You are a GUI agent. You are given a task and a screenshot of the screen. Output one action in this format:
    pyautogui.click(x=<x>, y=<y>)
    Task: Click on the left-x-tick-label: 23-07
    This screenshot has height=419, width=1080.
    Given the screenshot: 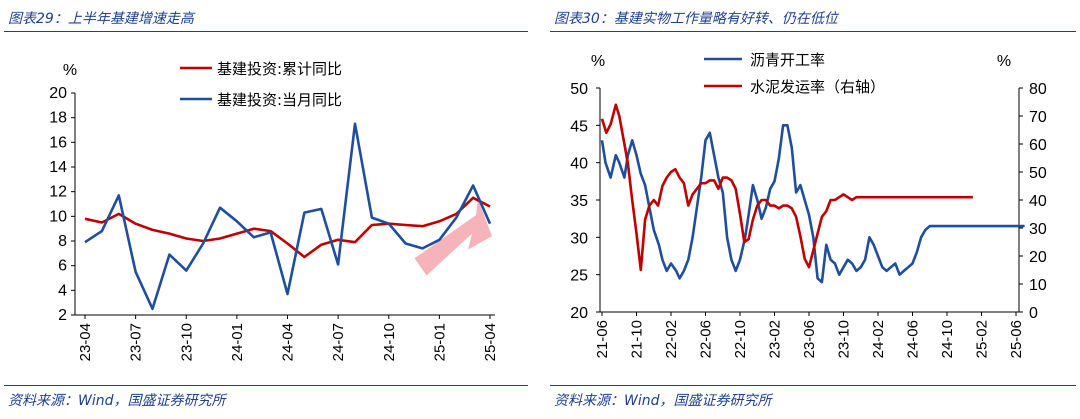 What is the action you would take?
    pyautogui.click(x=136, y=342)
    